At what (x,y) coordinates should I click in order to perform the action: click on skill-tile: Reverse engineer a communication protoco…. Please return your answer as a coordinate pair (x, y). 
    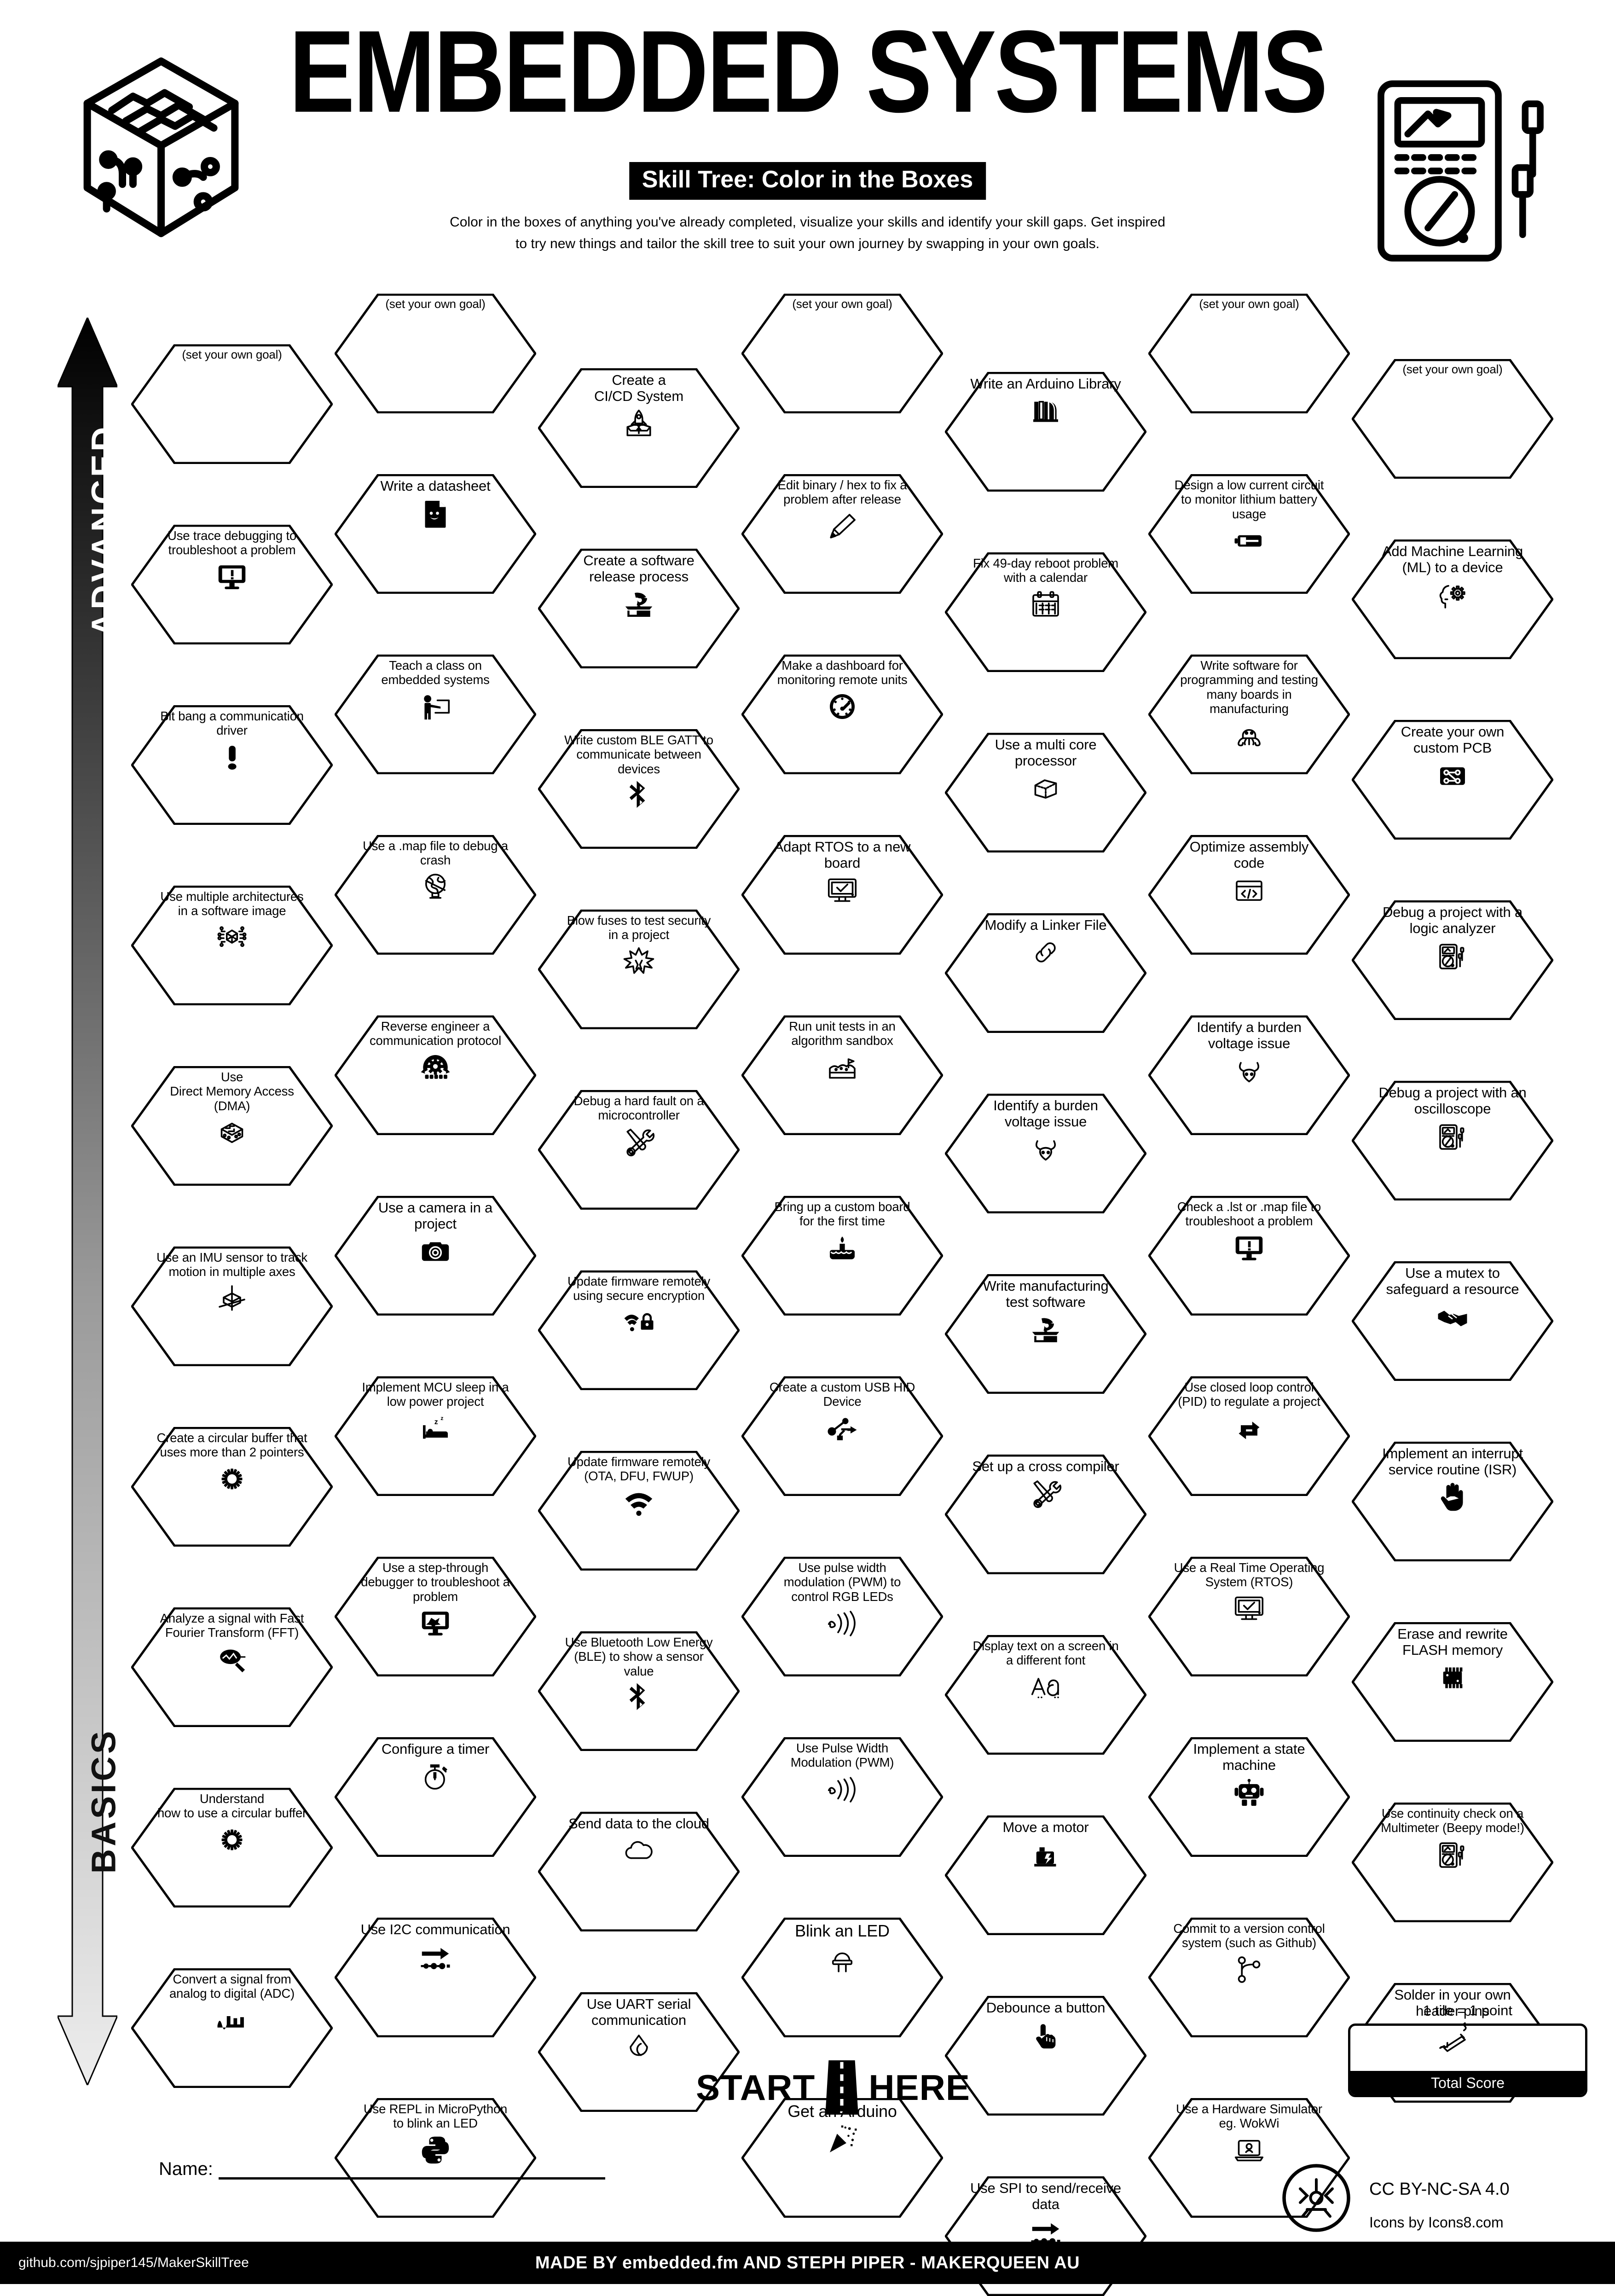
    Looking at the image, I should click on (435, 1075).